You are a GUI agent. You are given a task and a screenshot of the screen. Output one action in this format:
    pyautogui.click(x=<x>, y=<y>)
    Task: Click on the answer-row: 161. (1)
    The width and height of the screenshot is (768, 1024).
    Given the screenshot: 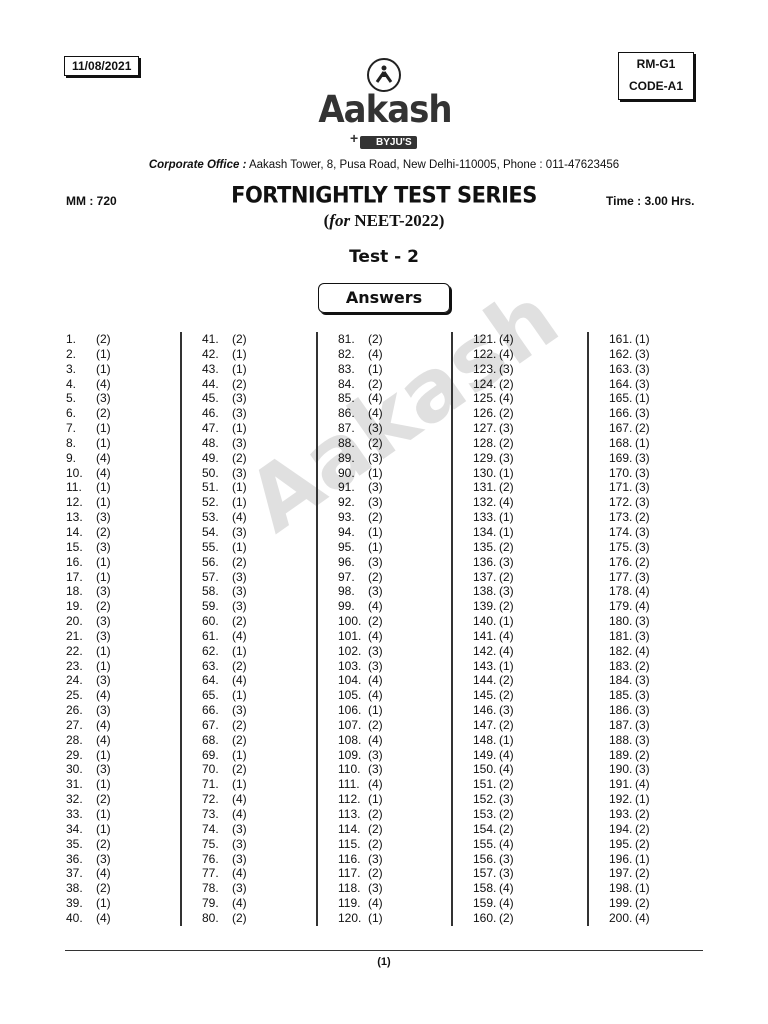 What is the action you would take?
    pyautogui.click(x=629, y=339)
    